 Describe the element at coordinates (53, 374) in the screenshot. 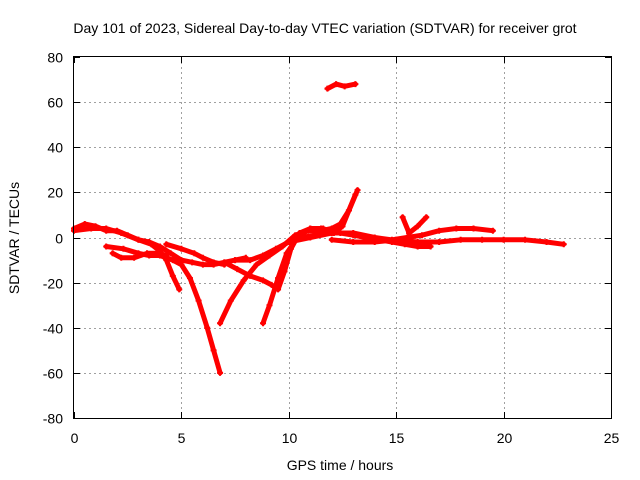

I see `y-tick-label: -60` at that location.